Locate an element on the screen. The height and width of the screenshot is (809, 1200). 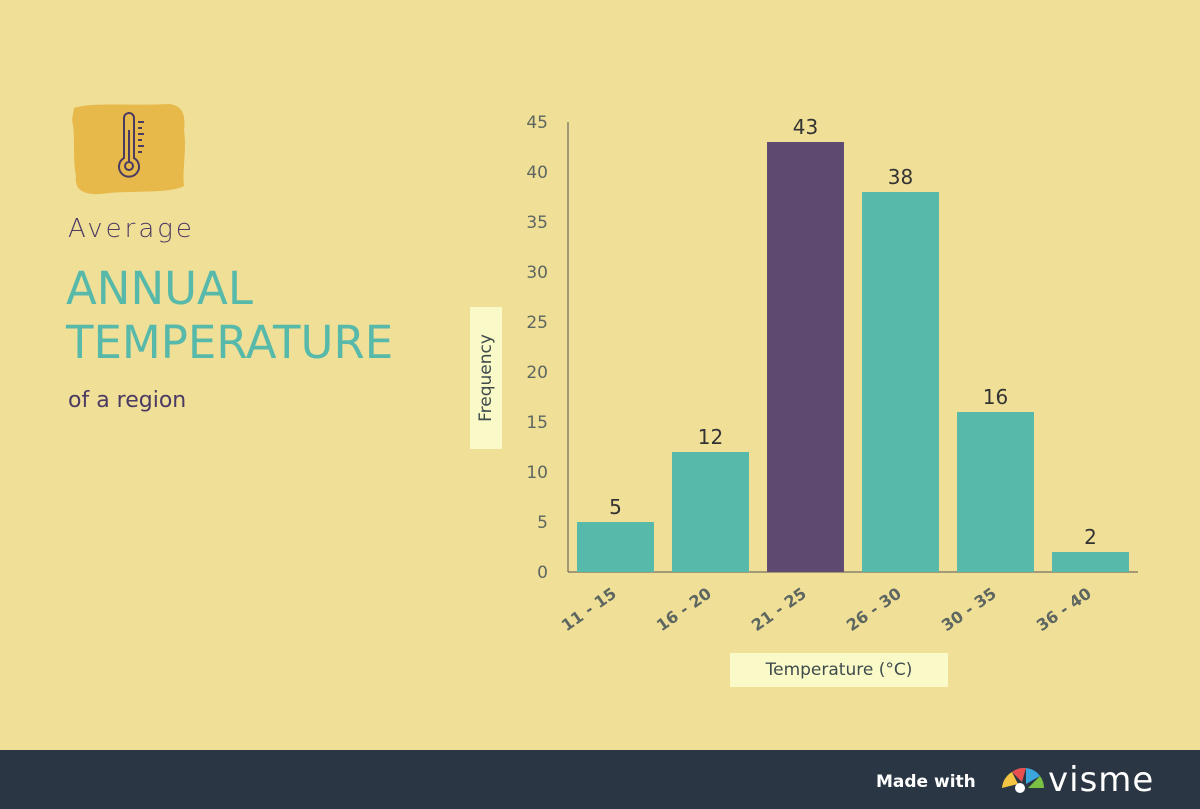
title-subtitle: of a region is located at coordinates (127, 400).